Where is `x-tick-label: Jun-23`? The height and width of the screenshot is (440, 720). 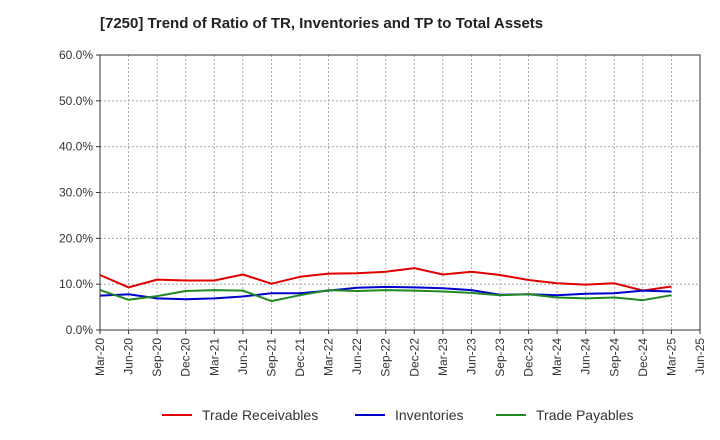
x-tick-label: Jun-23 is located at coordinates (471, 356).